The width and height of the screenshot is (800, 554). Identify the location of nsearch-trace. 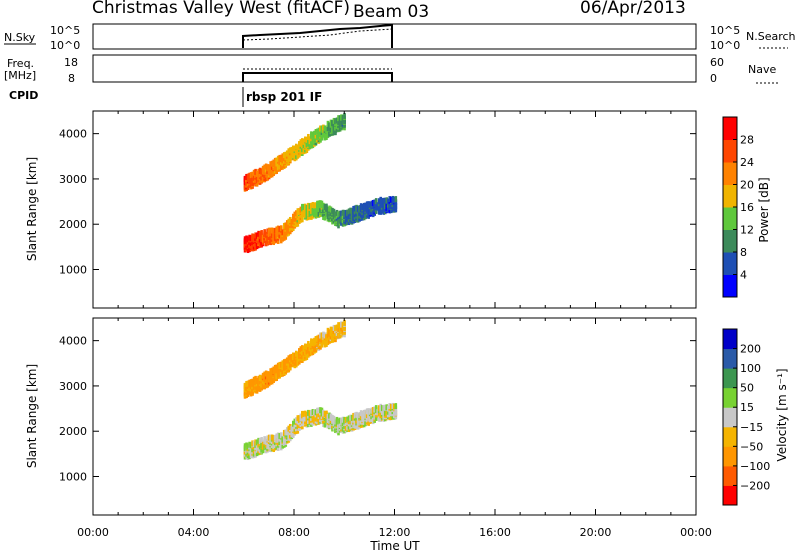
(317, 34).